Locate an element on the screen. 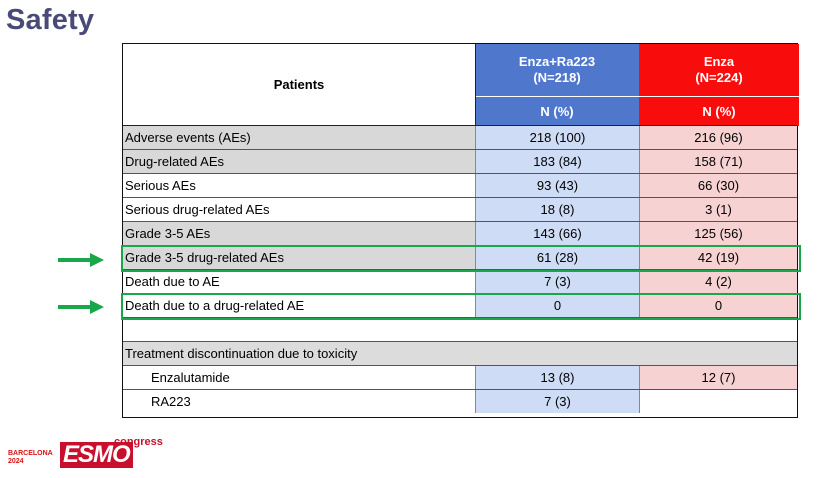 The width and height of the screenshot is (831, 478). logo-city: BARCELONA 2024 is located at coordinates (30, 458).